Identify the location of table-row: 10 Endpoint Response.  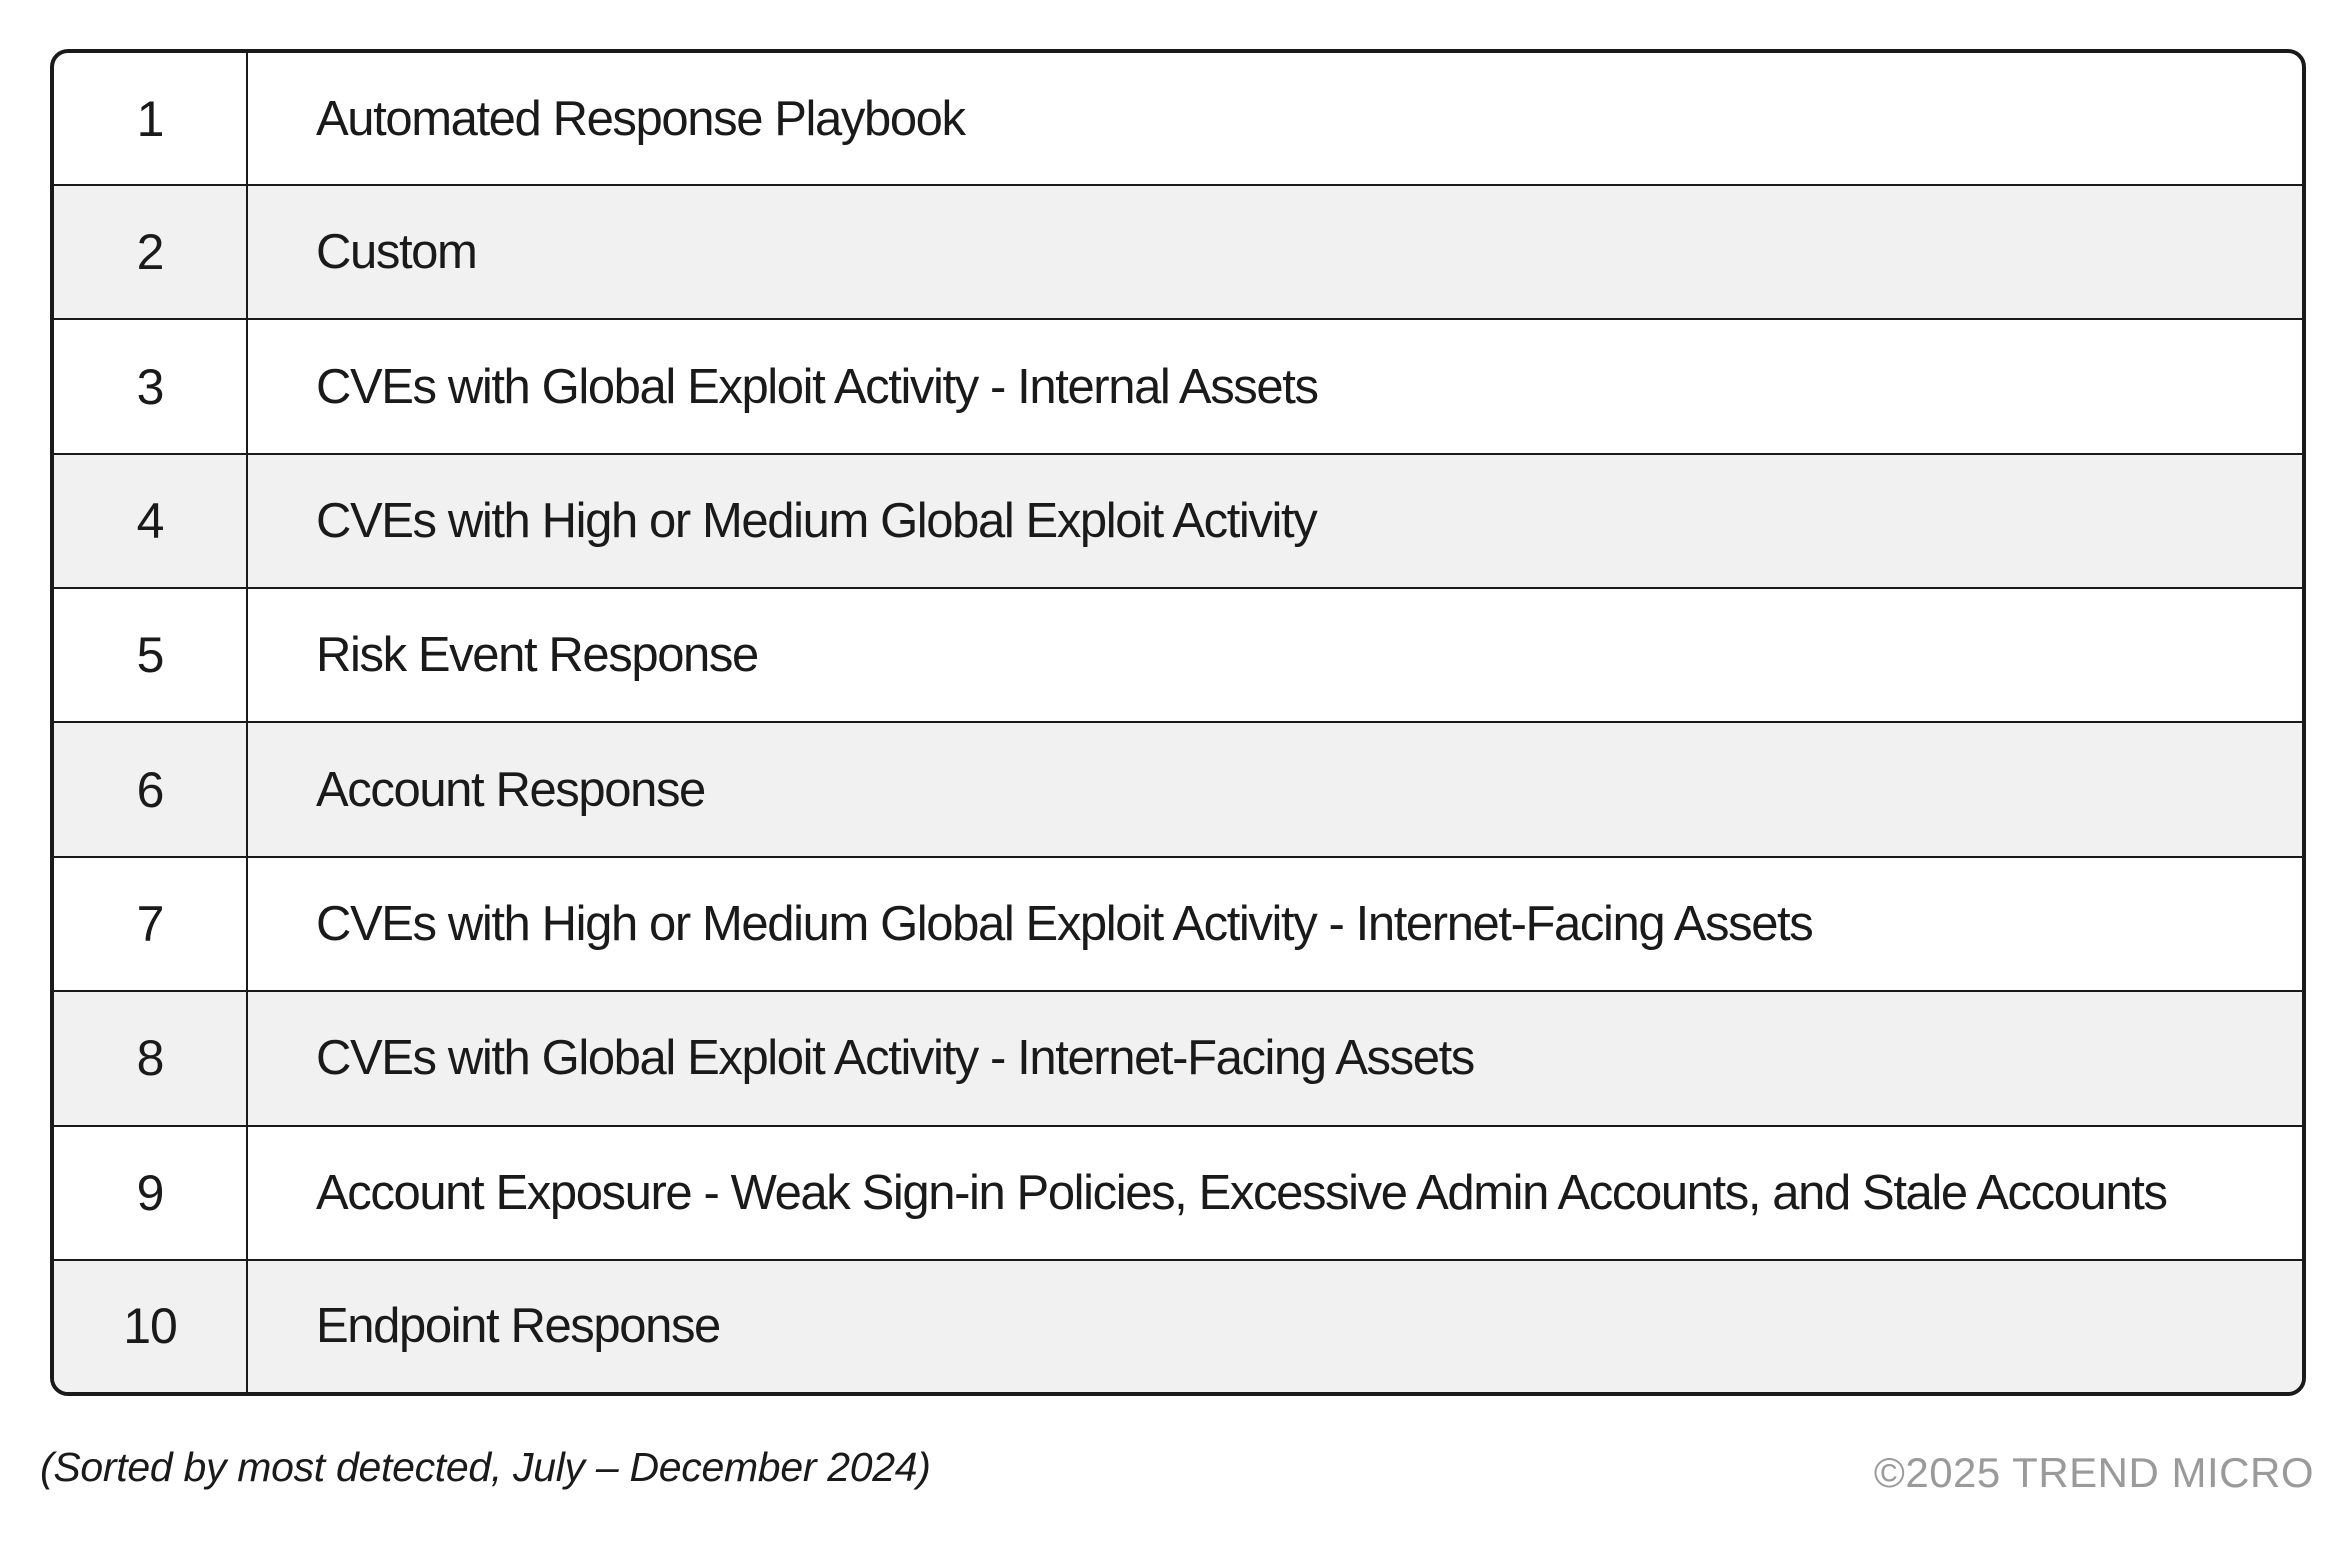
(1178, 1325).